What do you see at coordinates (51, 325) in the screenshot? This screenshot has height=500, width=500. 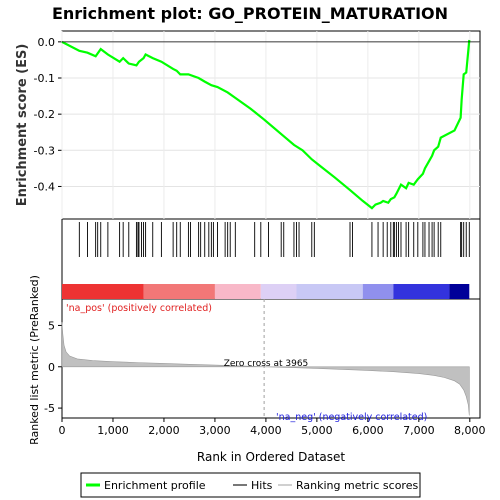 I see `metric-y-tick-label: 5` at bounding box center [51, 325].